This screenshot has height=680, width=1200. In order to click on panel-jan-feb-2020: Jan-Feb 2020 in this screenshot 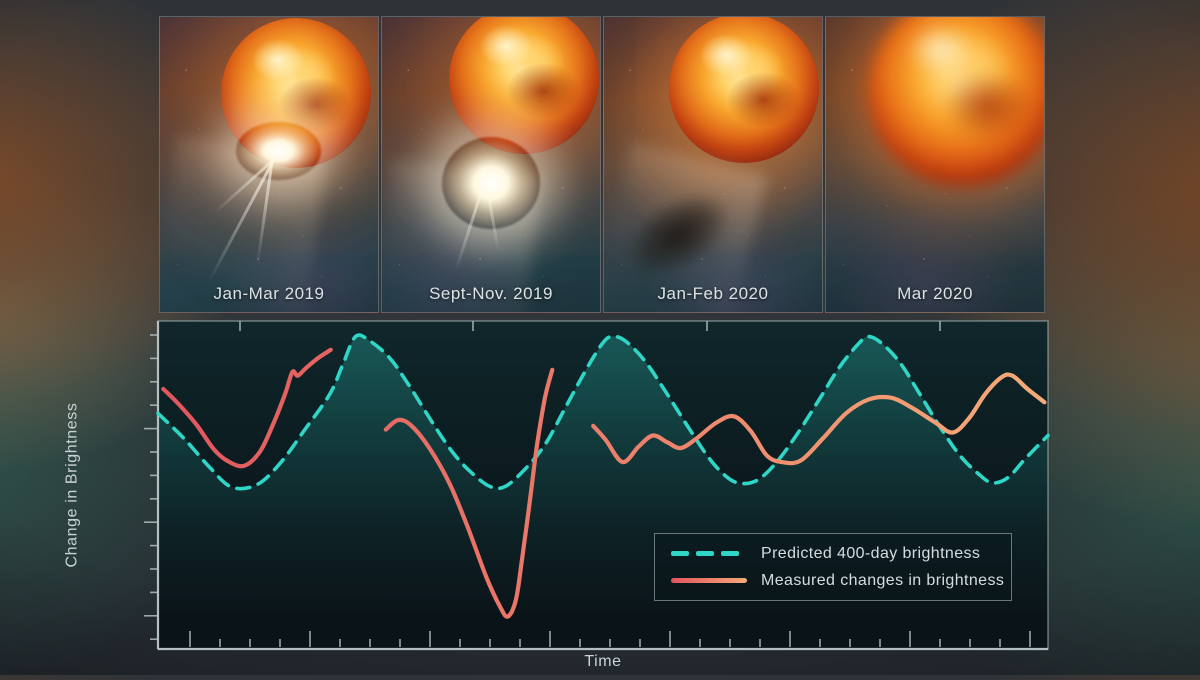, I will do `click(713, 164)`.